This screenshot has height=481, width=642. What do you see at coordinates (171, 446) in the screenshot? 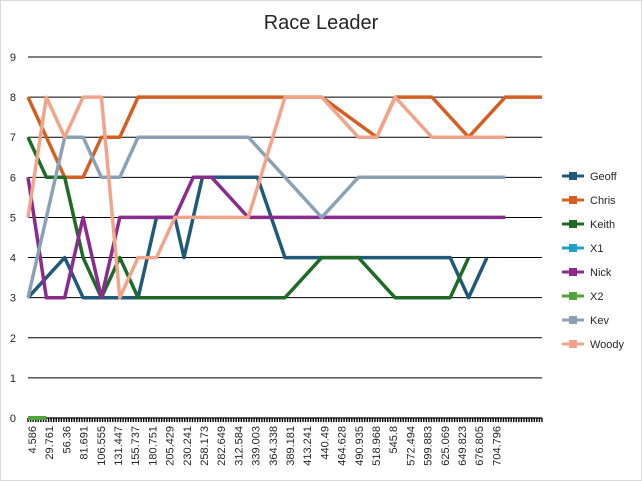
I see `x-tick-label: 205.429` at bounding box center [171, 446].